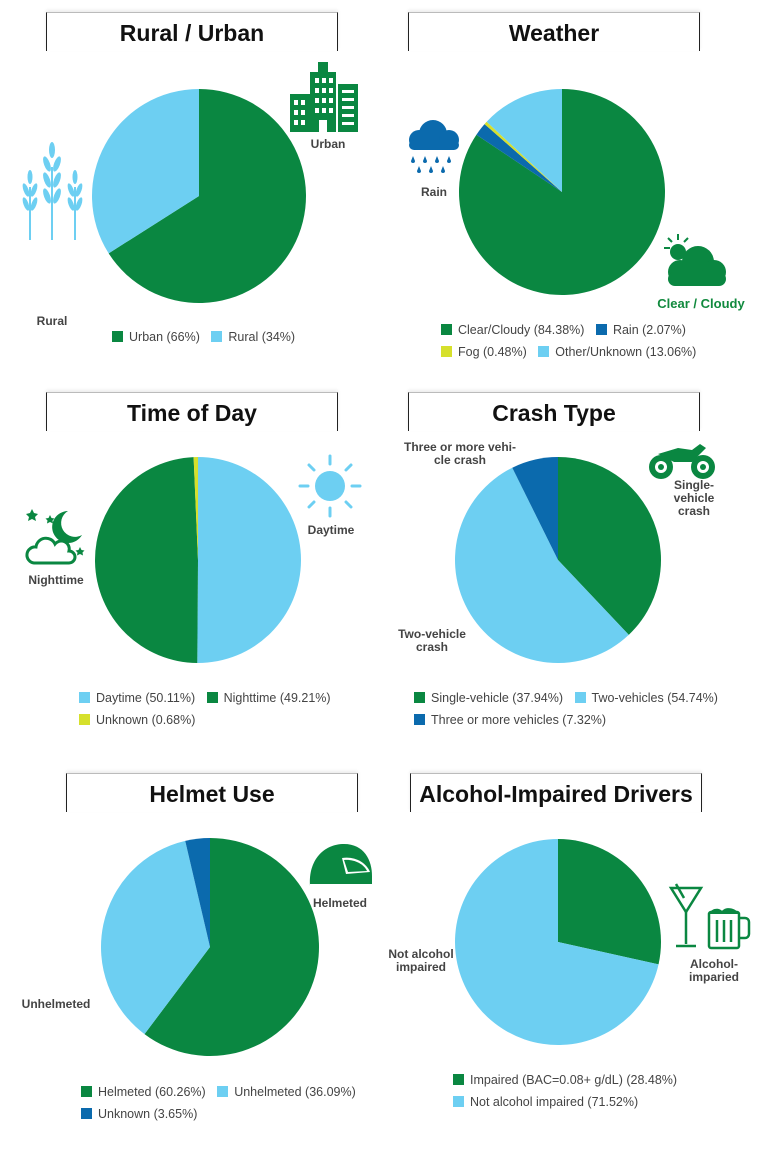 This screenshot has width=766, height=1150. Describe the element at coordinates (521, 330) in the screenshot. I see `legend-label: Clear/Cloudy (84.38%)` at that location.